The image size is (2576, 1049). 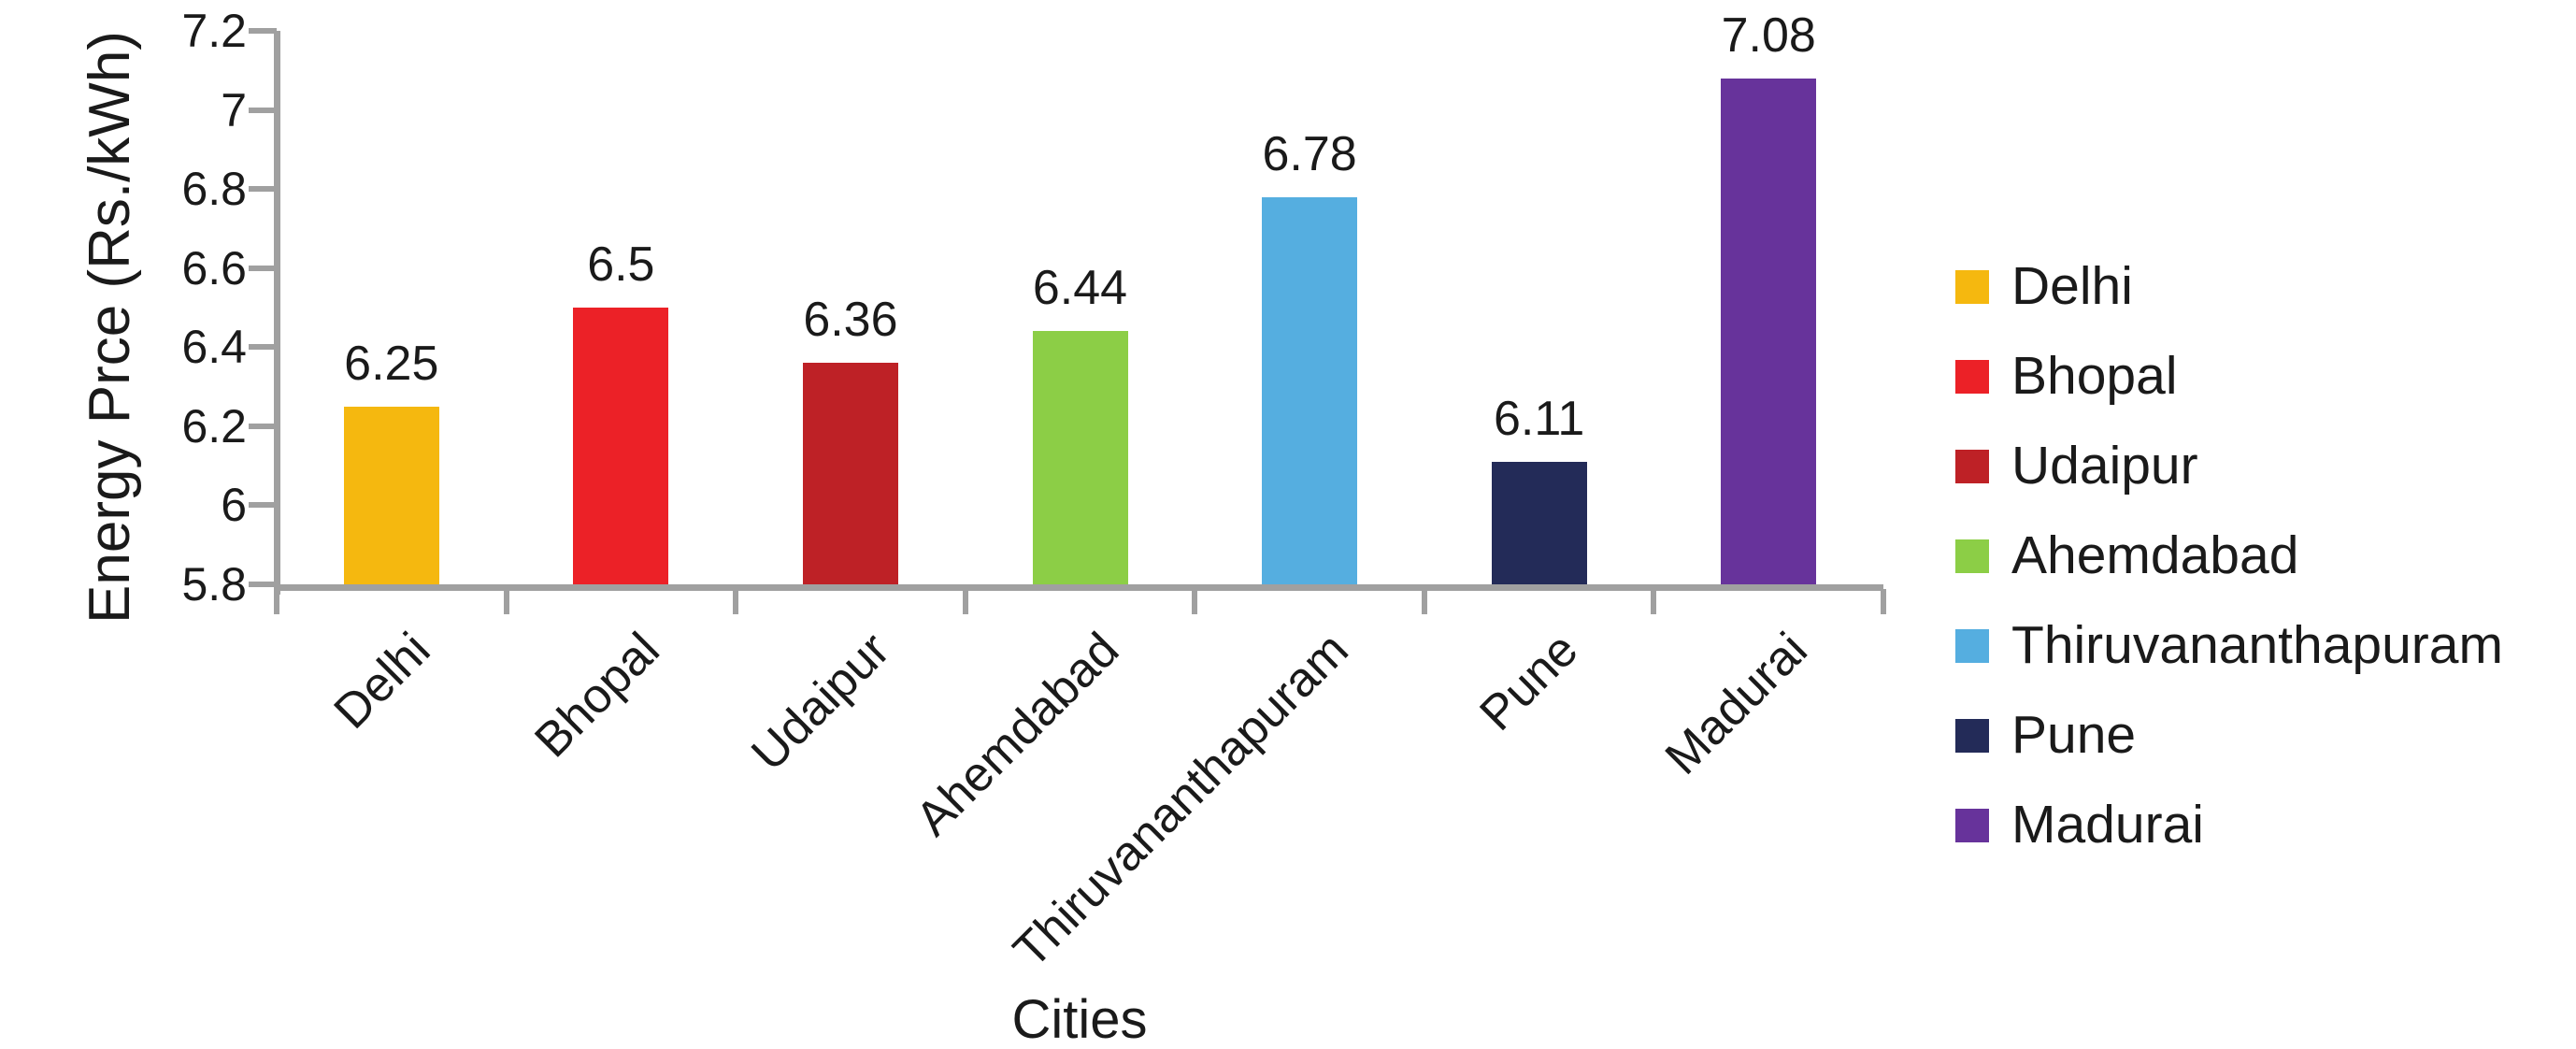 What do you see at coordinates (1972, 466) in the screenshot?
I see `legend-swatch-udaipur` at bounding box center [1972, 466].